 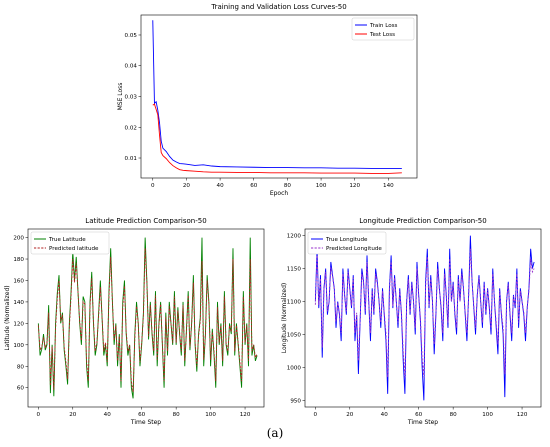 I want to click on y-tick-label: 0.05, so click(x=131, y=36).